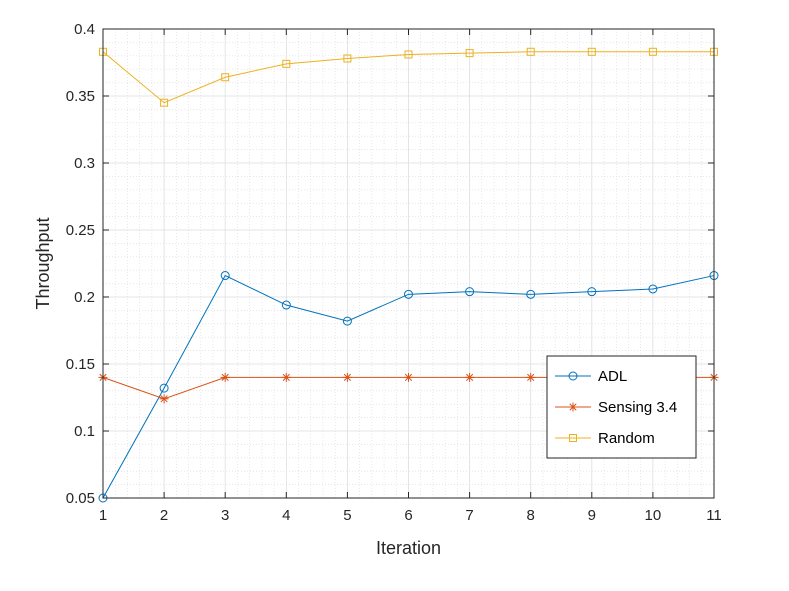 This screenshot has width=789, height=591. Describe the element at coordinates (84, 163) in the screenshot. I see `y-tick-label: 0.3` at that location.